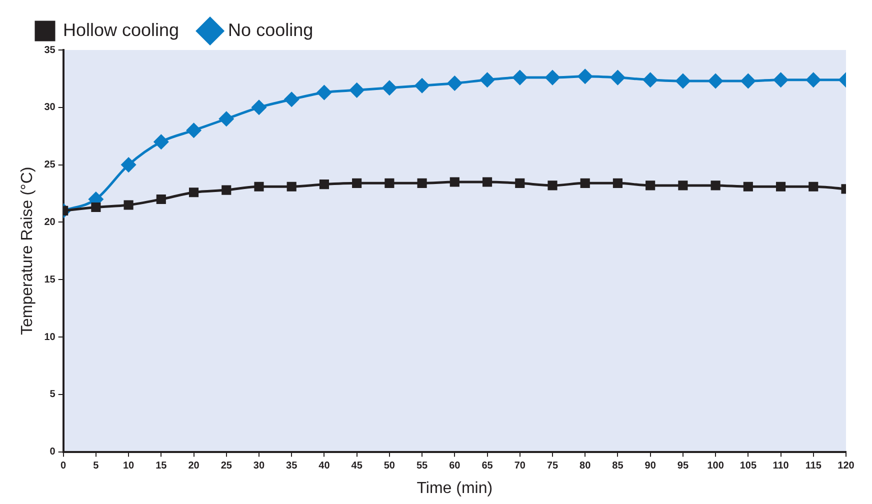 The width and height of the screenshot is (872, 504). I want to click on x-tick-label: 80, so click(586, 466).